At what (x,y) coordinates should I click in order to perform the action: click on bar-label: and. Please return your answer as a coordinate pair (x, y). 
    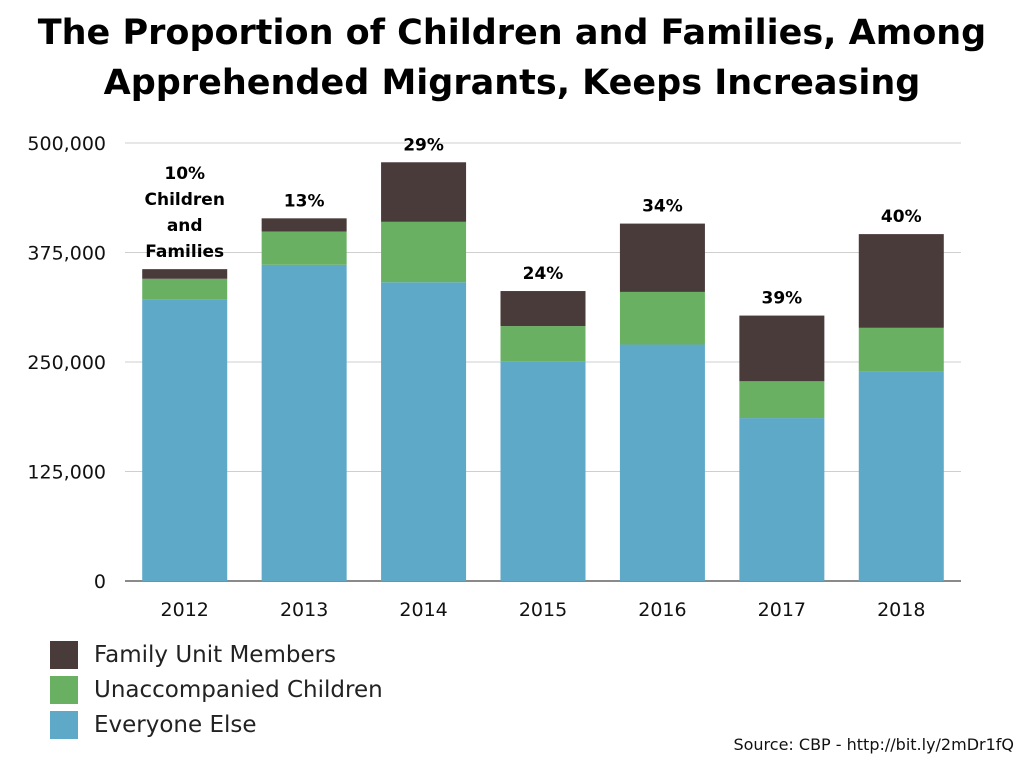
    Looking at the image, I should click on (185, 226).